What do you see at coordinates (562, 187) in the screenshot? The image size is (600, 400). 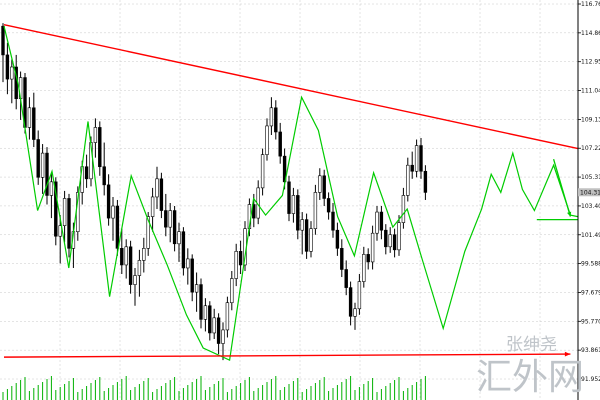 I see `projection-line` at bounding box center [562, 187].